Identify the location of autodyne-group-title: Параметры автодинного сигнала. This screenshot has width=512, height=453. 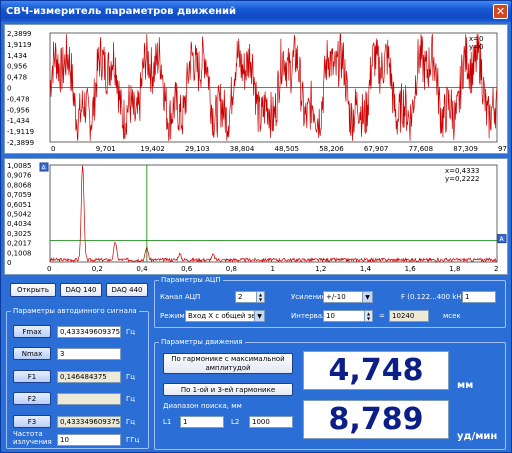
(75, 311).